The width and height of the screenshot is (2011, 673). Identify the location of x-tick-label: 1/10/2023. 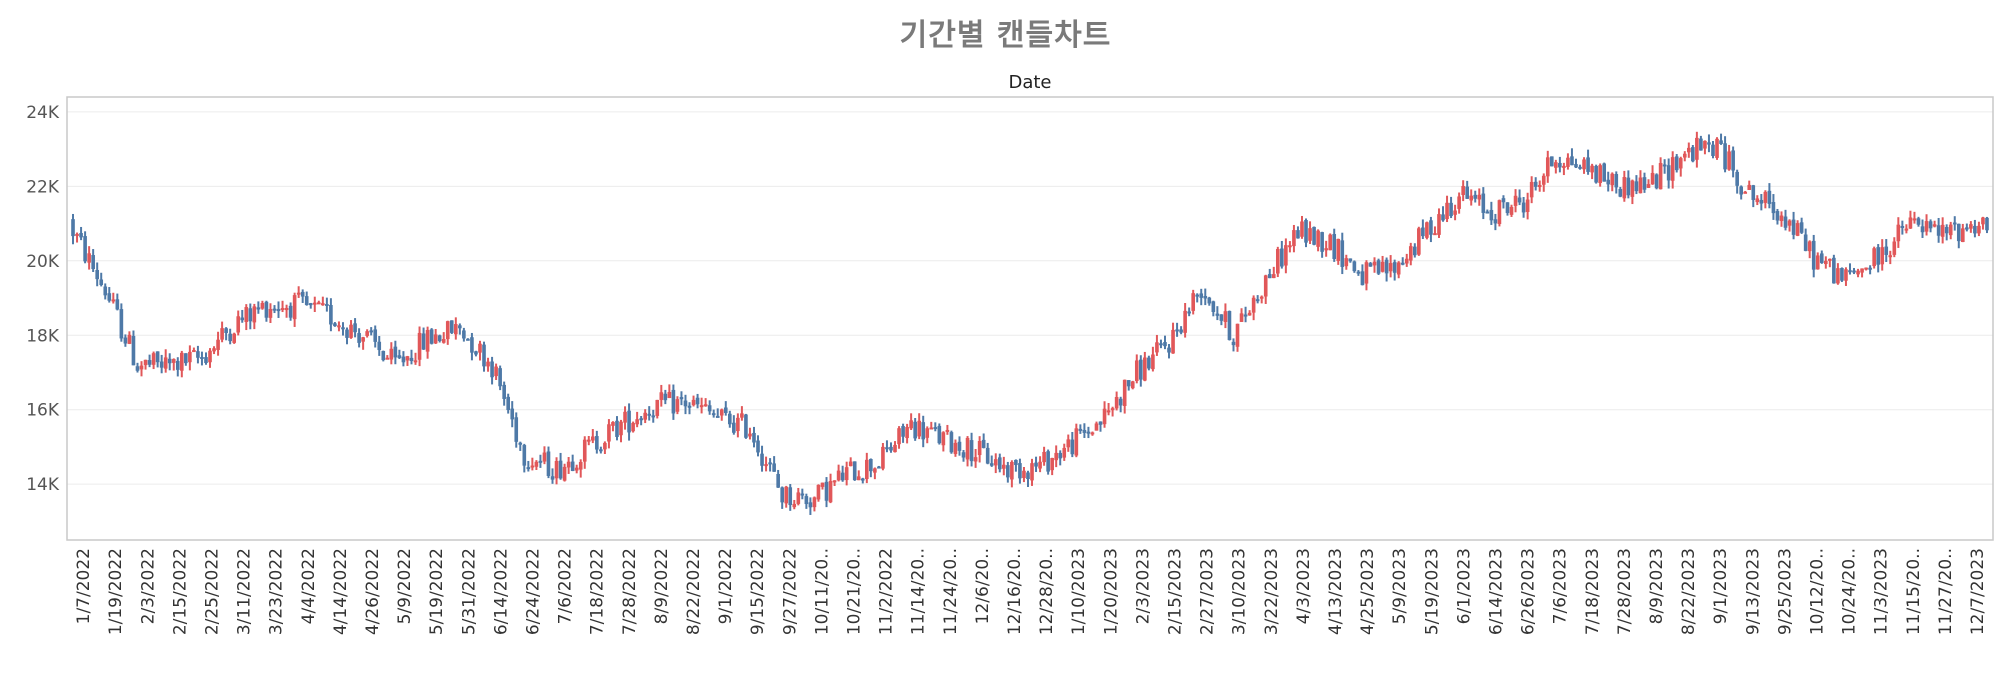
(1079, 591).